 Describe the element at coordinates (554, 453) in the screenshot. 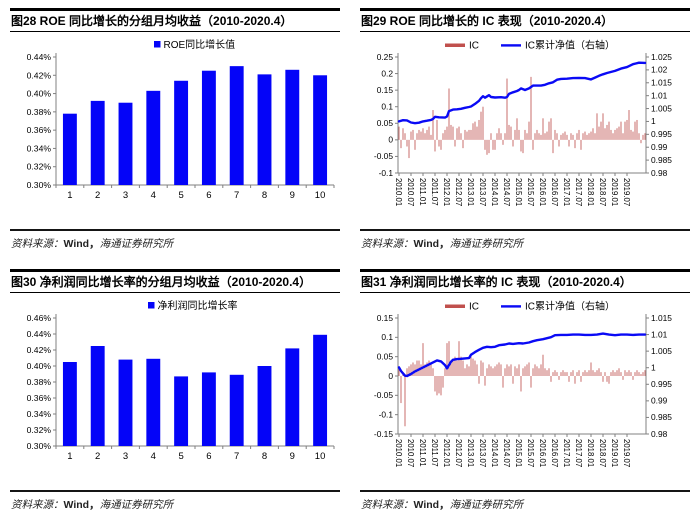

I see `svg-text: 2016.07` at that location.